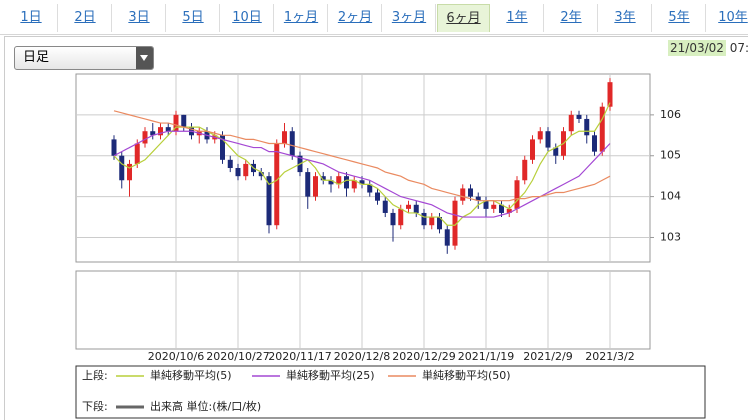  Describe the element at coordinates (517, 18) in the screenshot. I see `period-tab: 1年` at that location.